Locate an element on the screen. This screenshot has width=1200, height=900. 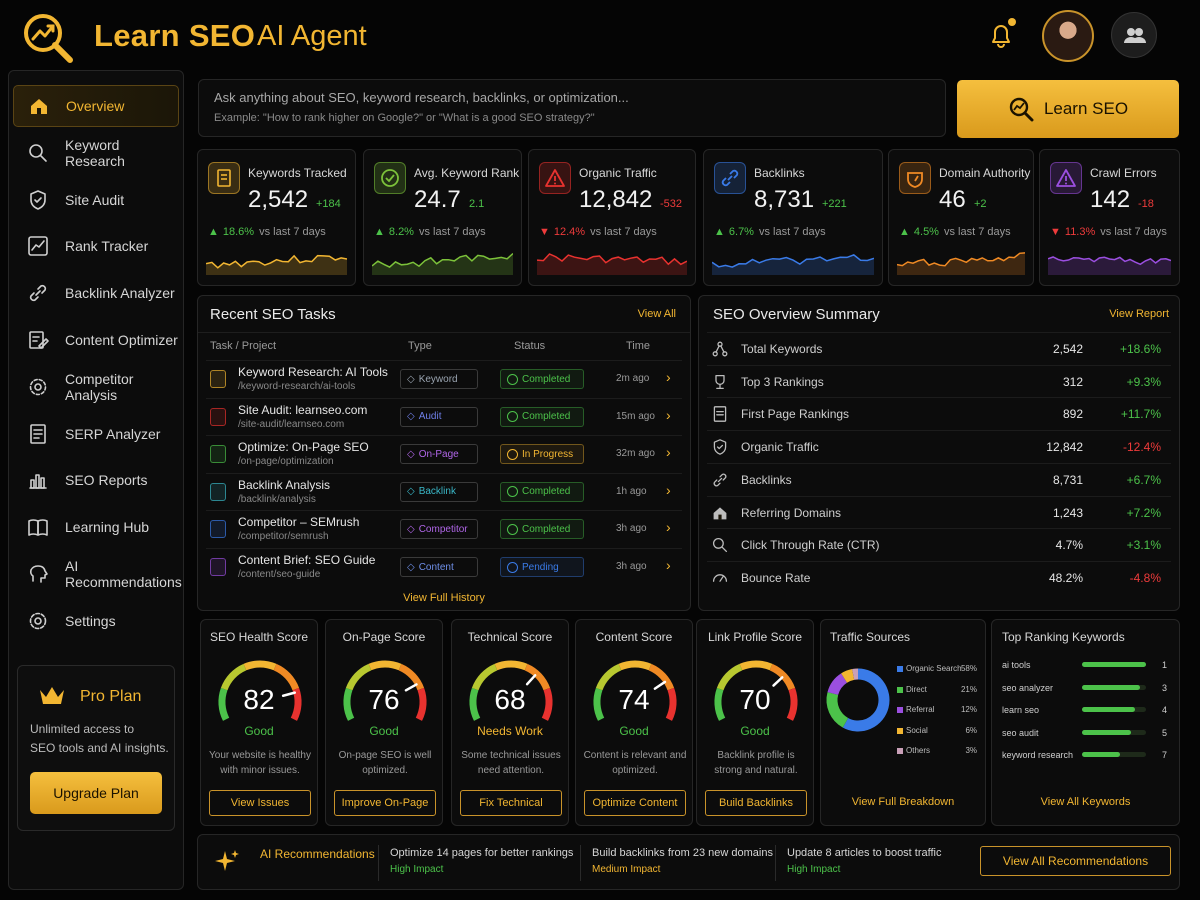
summary-value: 312 is located at coordinates (1072, 381).